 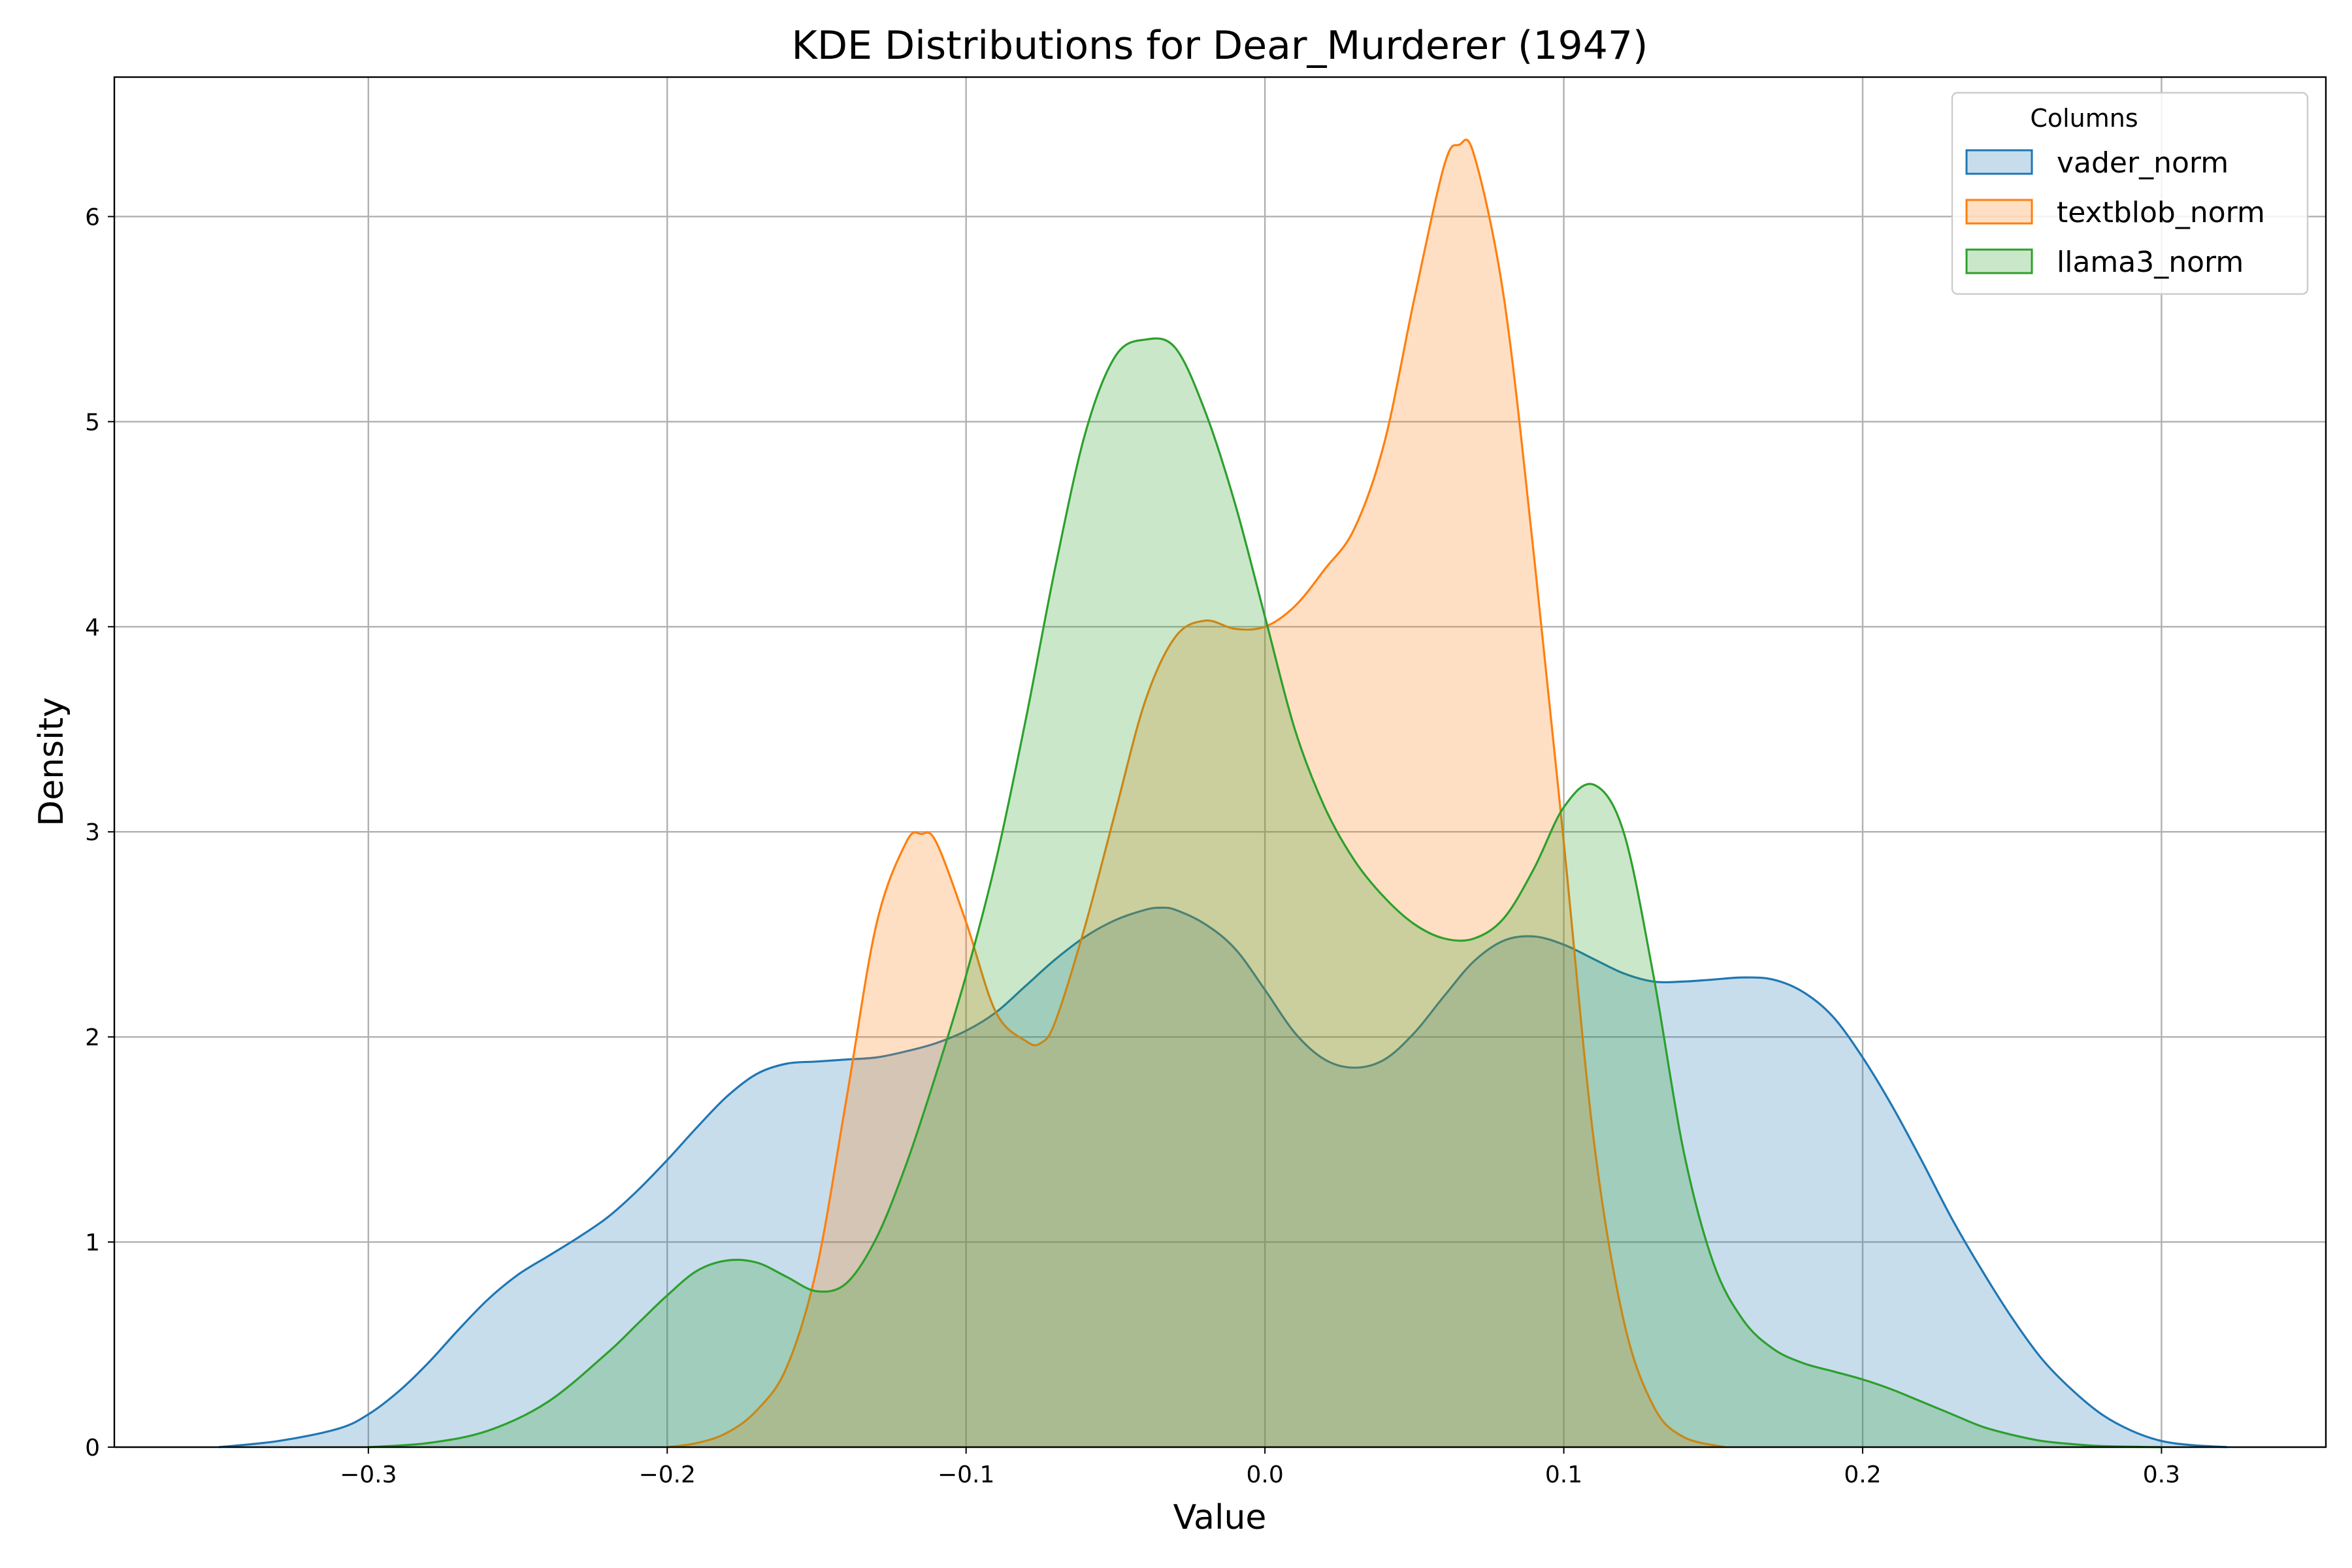 I want to click on x-tick-label: 0.1, so click(x=1563, y=1475).